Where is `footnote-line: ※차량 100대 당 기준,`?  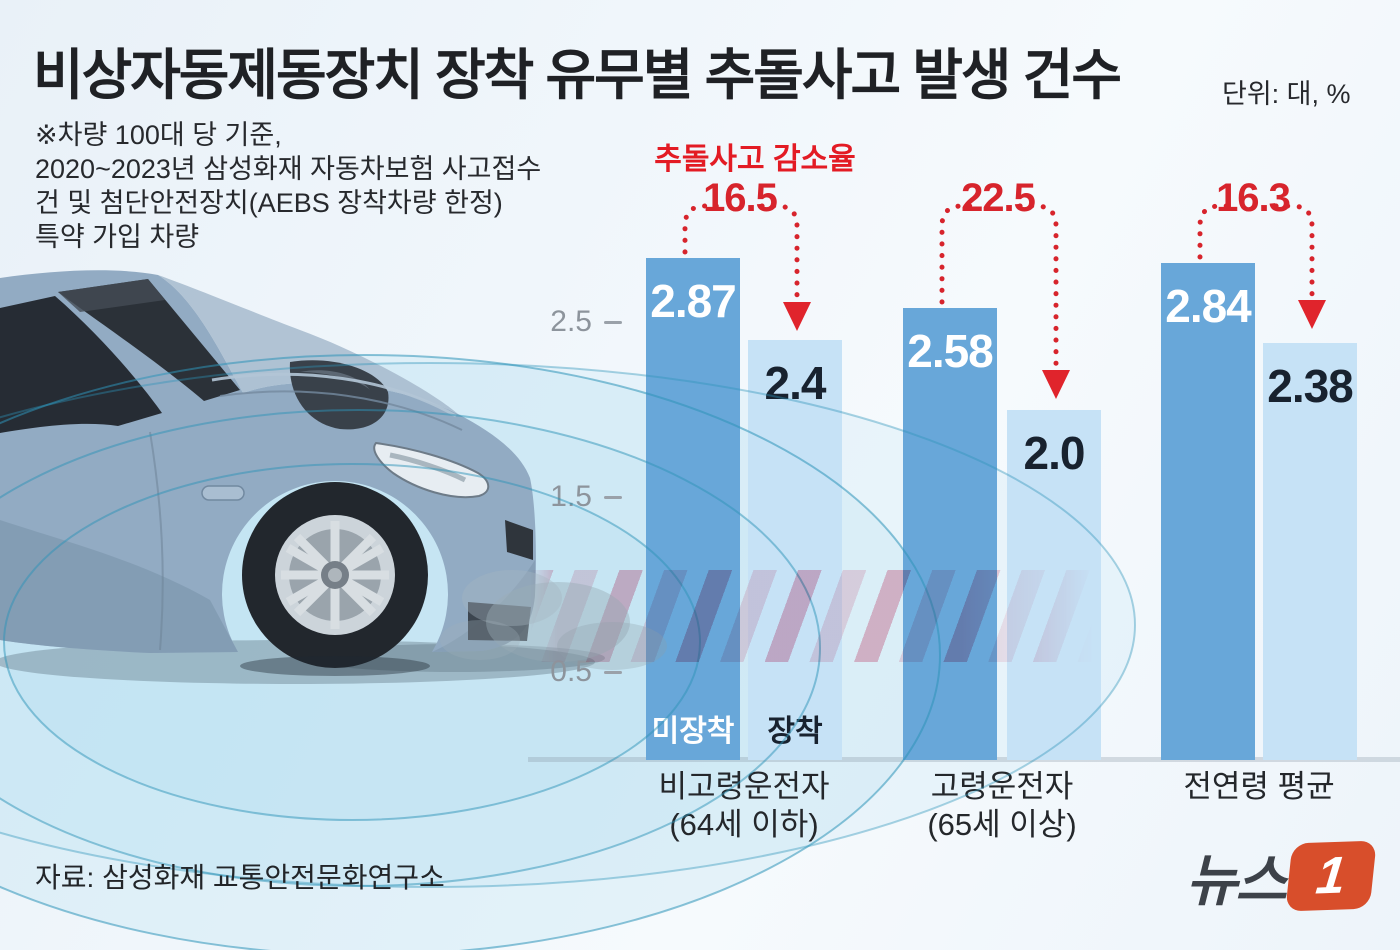
footnote-line: ※차량 100대 당 기준, is located at coordinates (158, 135).